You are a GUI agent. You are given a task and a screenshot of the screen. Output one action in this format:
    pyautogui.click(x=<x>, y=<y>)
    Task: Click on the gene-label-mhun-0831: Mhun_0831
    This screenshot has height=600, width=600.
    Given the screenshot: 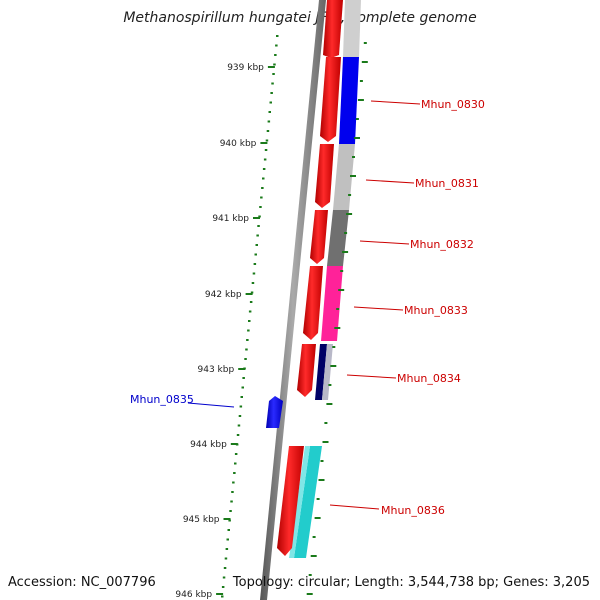 What is the action you would take?
    pyautogui.click(x=447, y=183)
    